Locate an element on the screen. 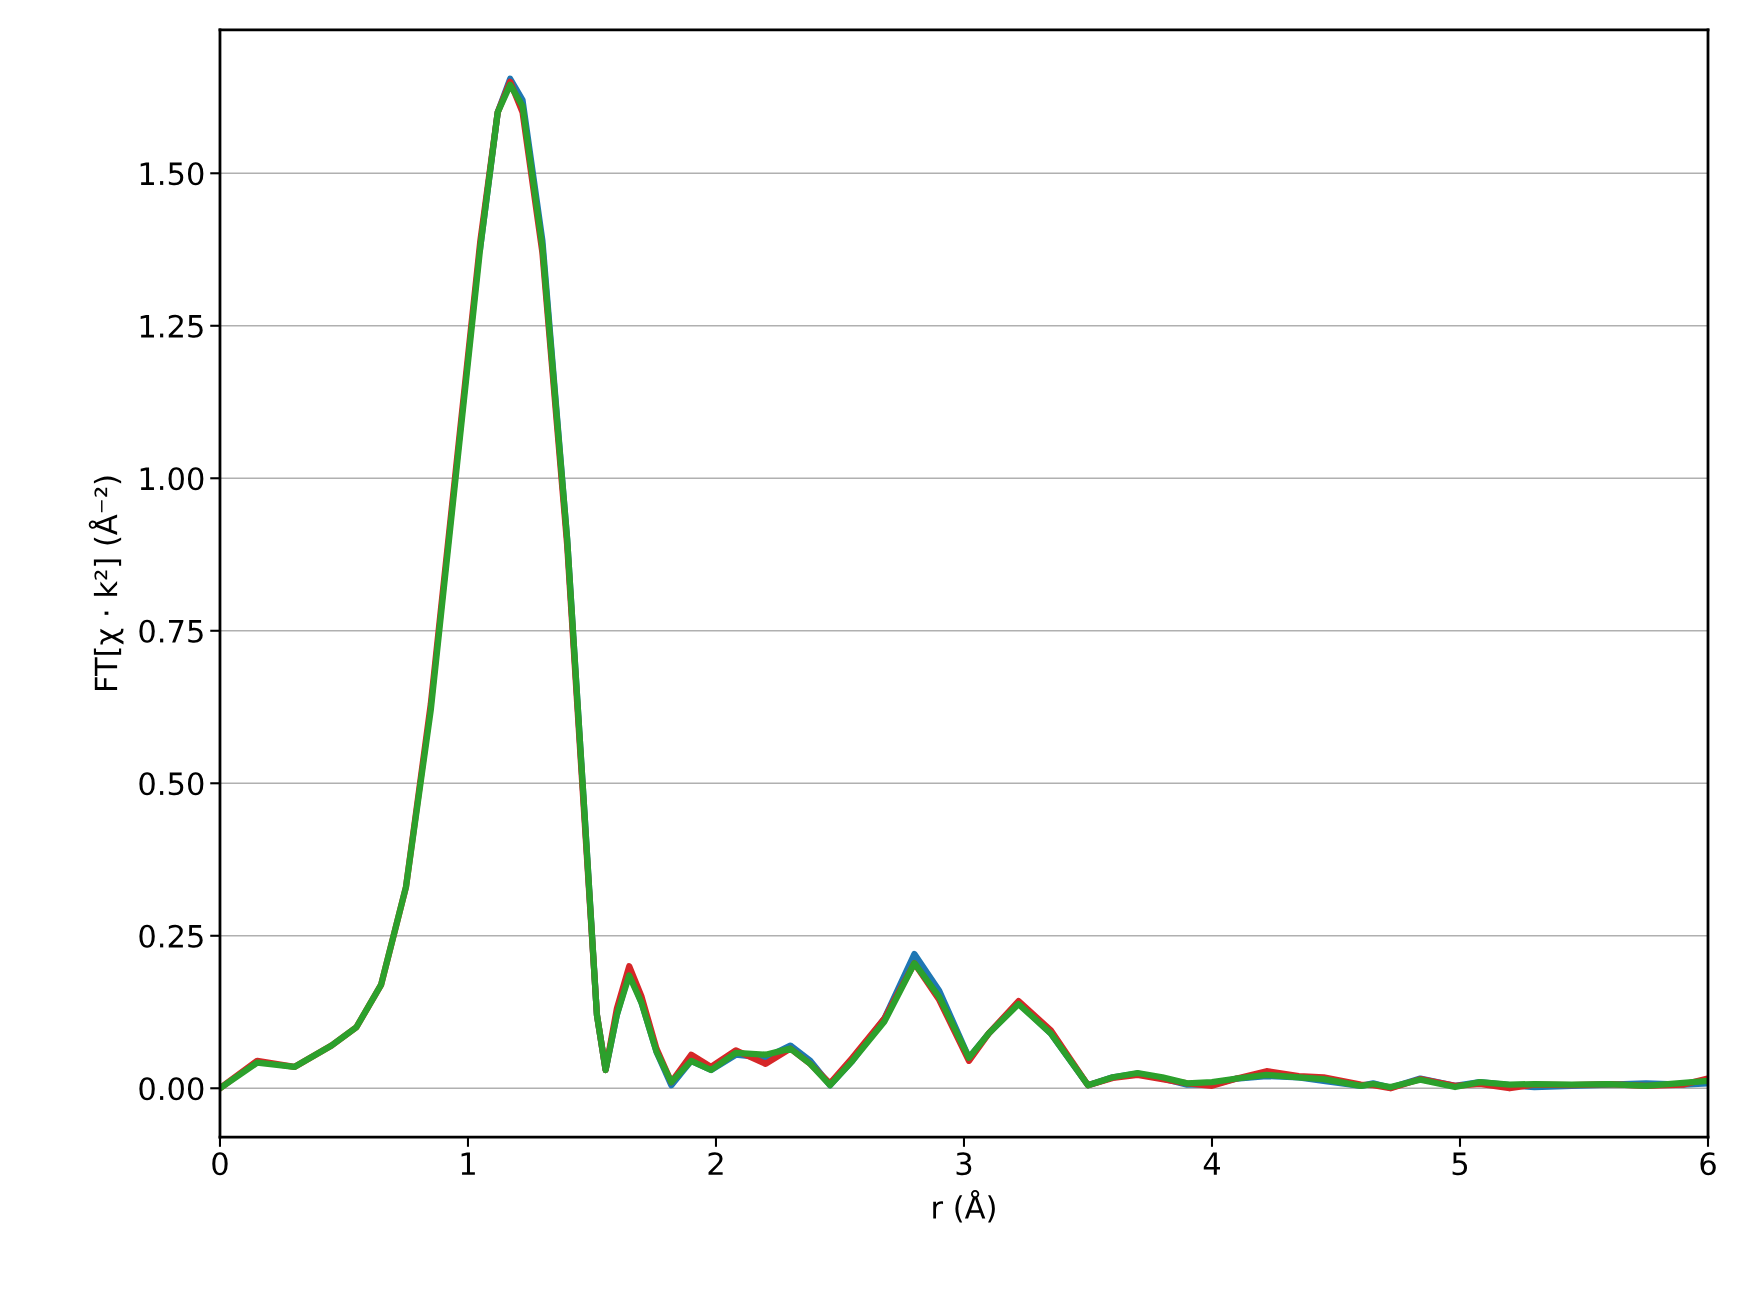 The image size is (1750, 1301). x-tick-label: 2 is located at coordinates (715, 1163).